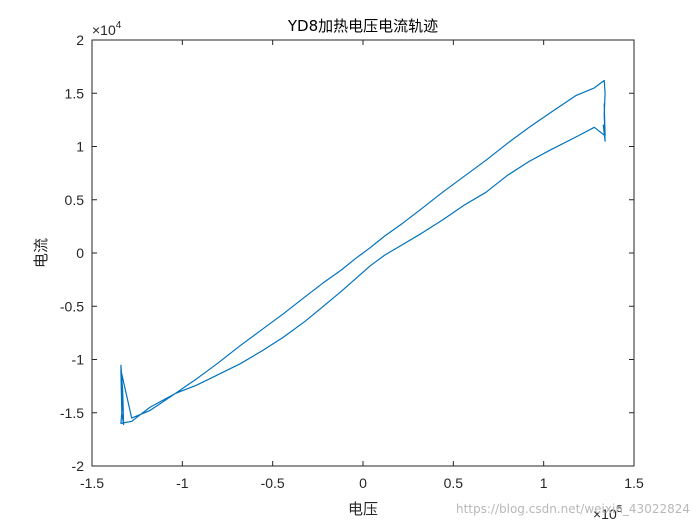 The width and height of the screenshot is (700, 525). What do you see at coordinates (620, 509) in the screenshot?
I see `x-exponent-power: 5` at bounding box center [620, 509].